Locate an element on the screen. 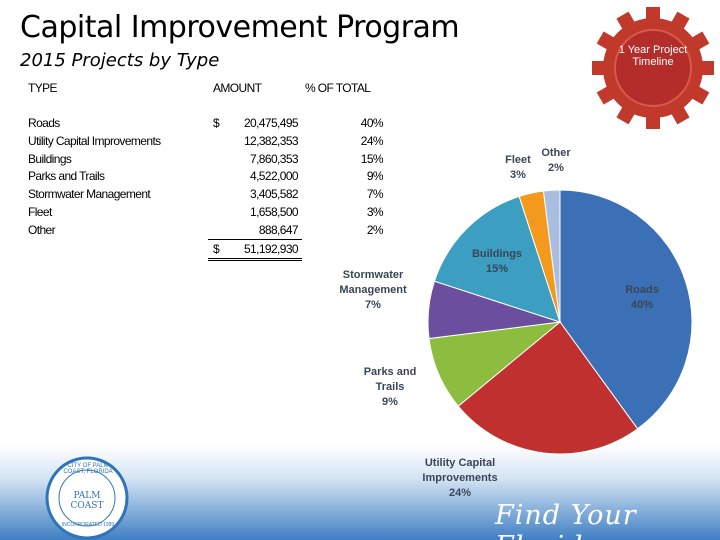 The width and height of the screenshot is (720, 540). table-header: TYPE is located at coordinates (43, 88).